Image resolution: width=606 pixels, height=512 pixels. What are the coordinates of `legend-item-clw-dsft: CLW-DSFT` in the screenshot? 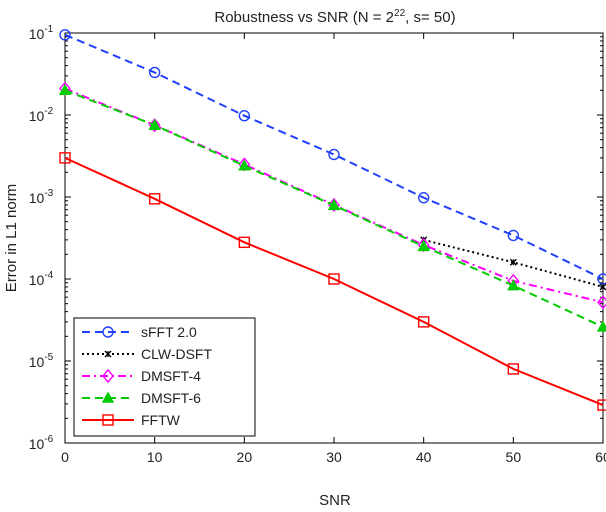 It's located at (147, 354).